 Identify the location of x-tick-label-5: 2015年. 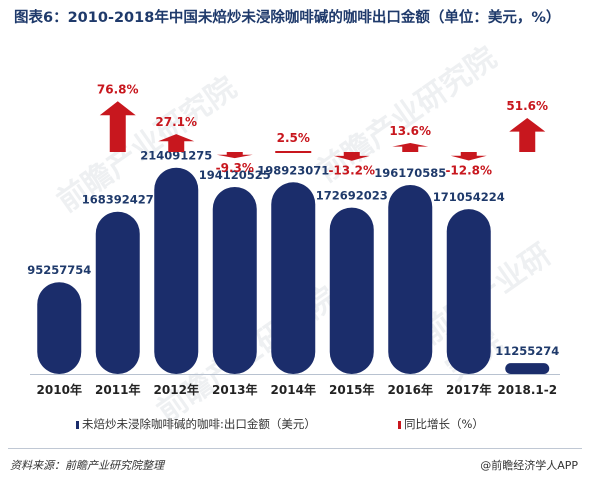
(351, 389).